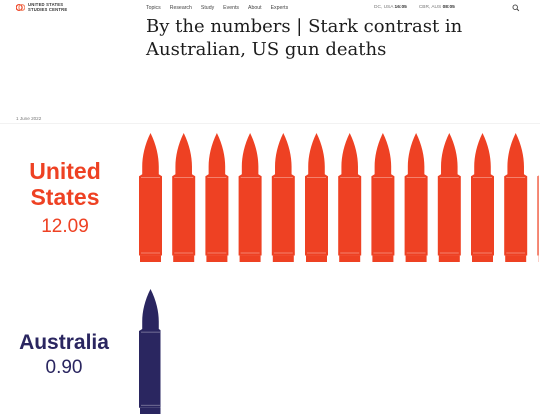  What do you see at coordinates (65, 197) in the screenshot?
I see `category-label-united-states-line-2: States` at bounding box center [65, 197].